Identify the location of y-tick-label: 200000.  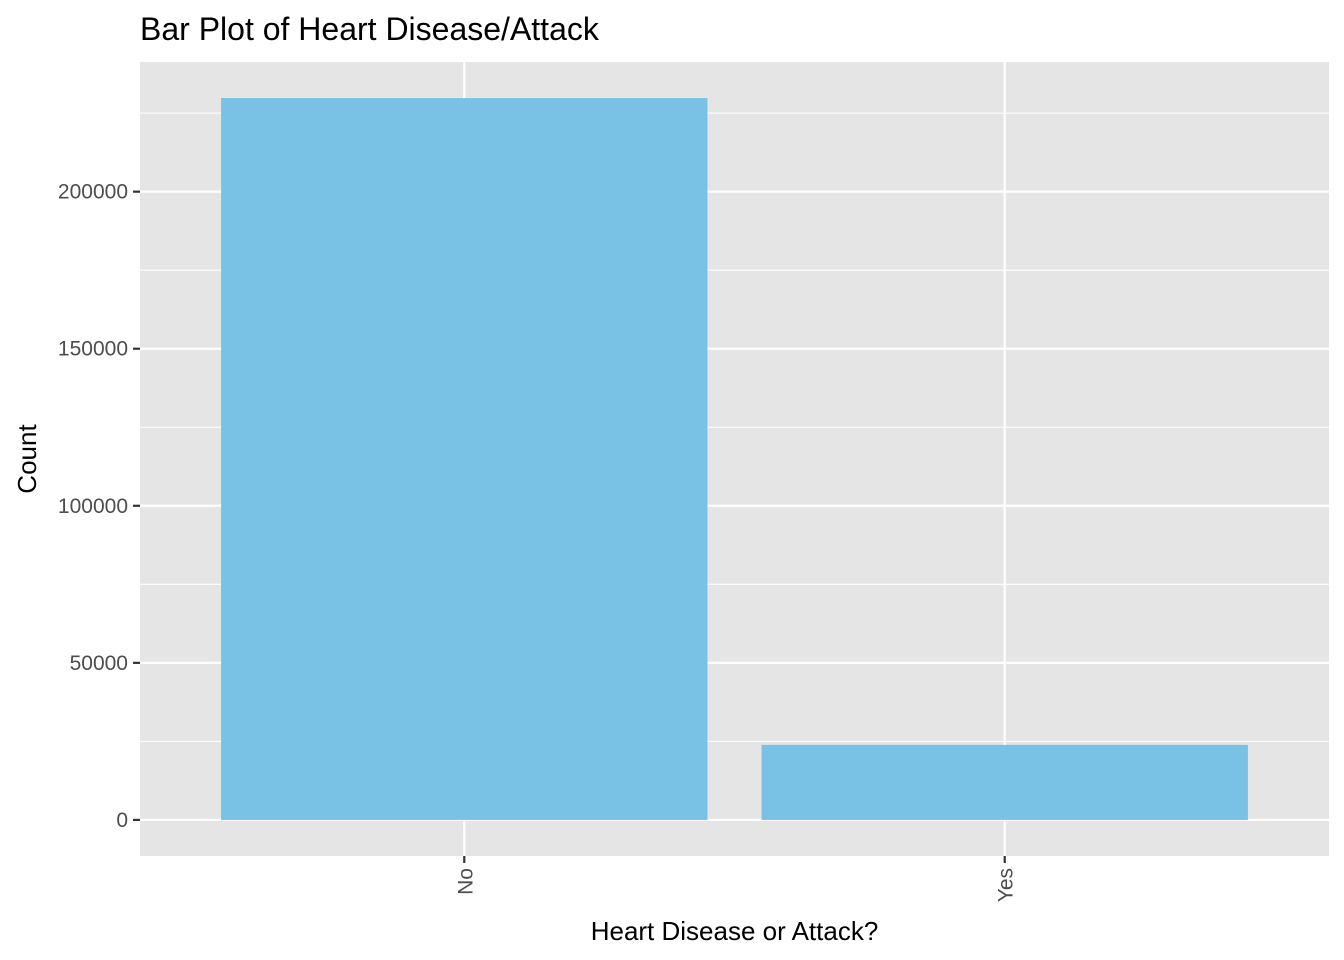
(93, 192).